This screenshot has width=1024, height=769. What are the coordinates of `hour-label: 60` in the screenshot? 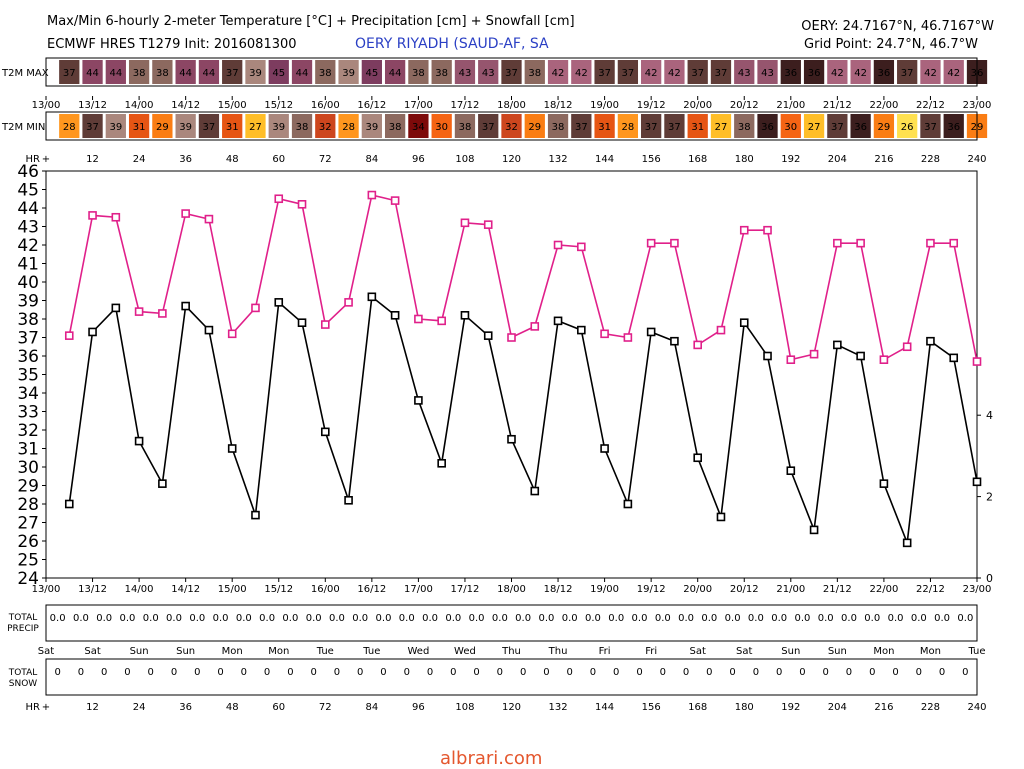 It's located at (278, 707).